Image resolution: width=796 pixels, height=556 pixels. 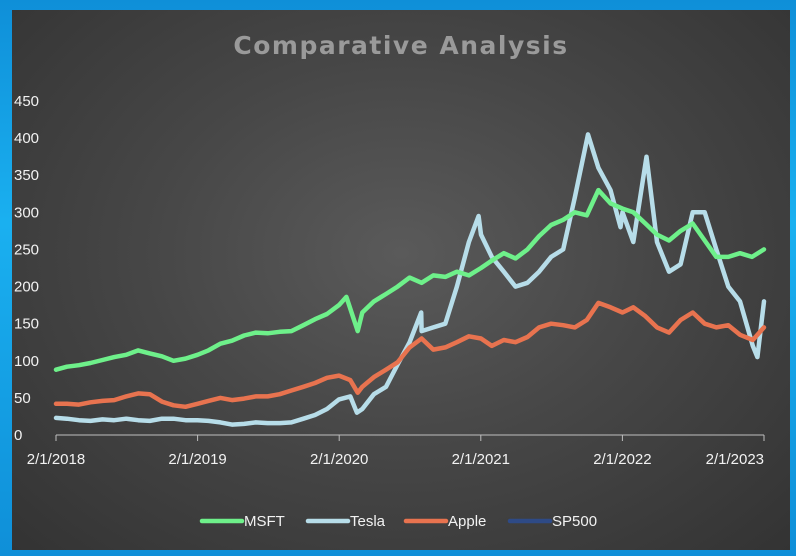 What do you see at coordinates (22, 398) in the screenshot?
I see `y-tick-label: 50` at bounding box center [22, 398].